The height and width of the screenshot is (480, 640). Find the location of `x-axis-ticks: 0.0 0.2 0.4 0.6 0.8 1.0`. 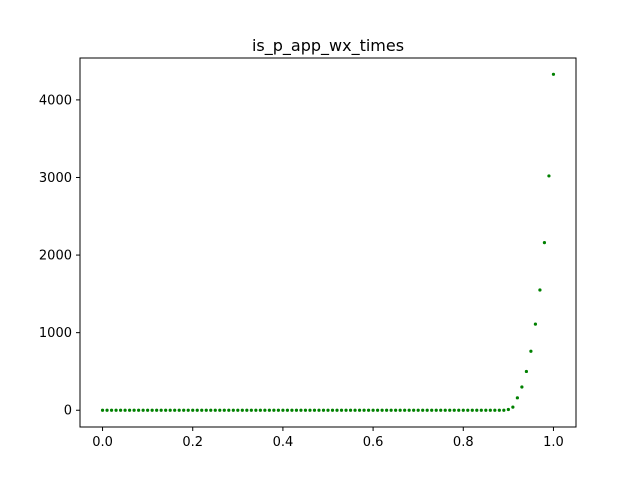

x-axis-ticks: 0.0 0.2 0.4 0.6 0.8 1.0 is located at coordinates (328, 438).